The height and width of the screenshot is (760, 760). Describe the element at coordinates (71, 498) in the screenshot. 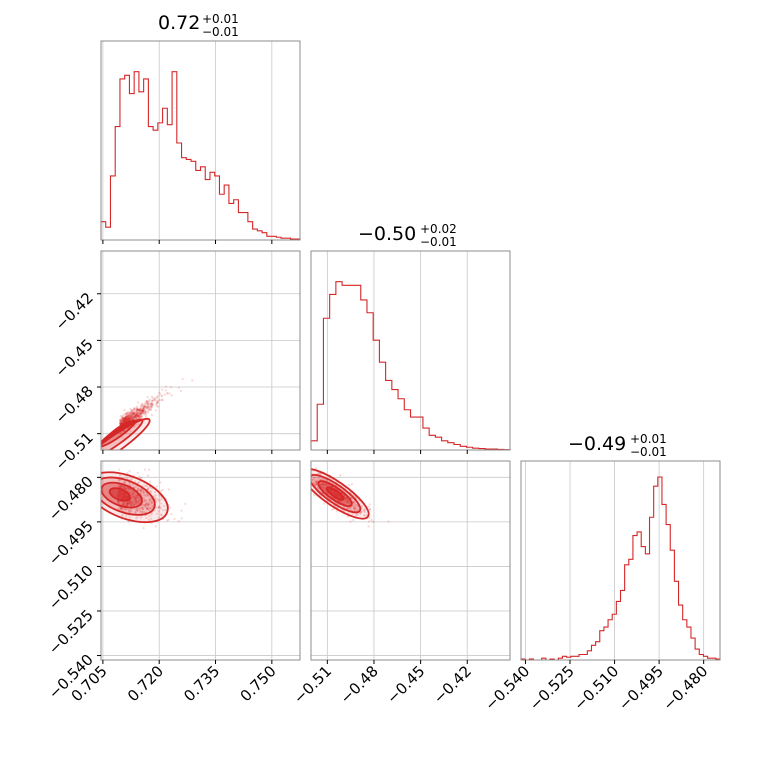

I see `y-tick-label: −0.480` at that location.